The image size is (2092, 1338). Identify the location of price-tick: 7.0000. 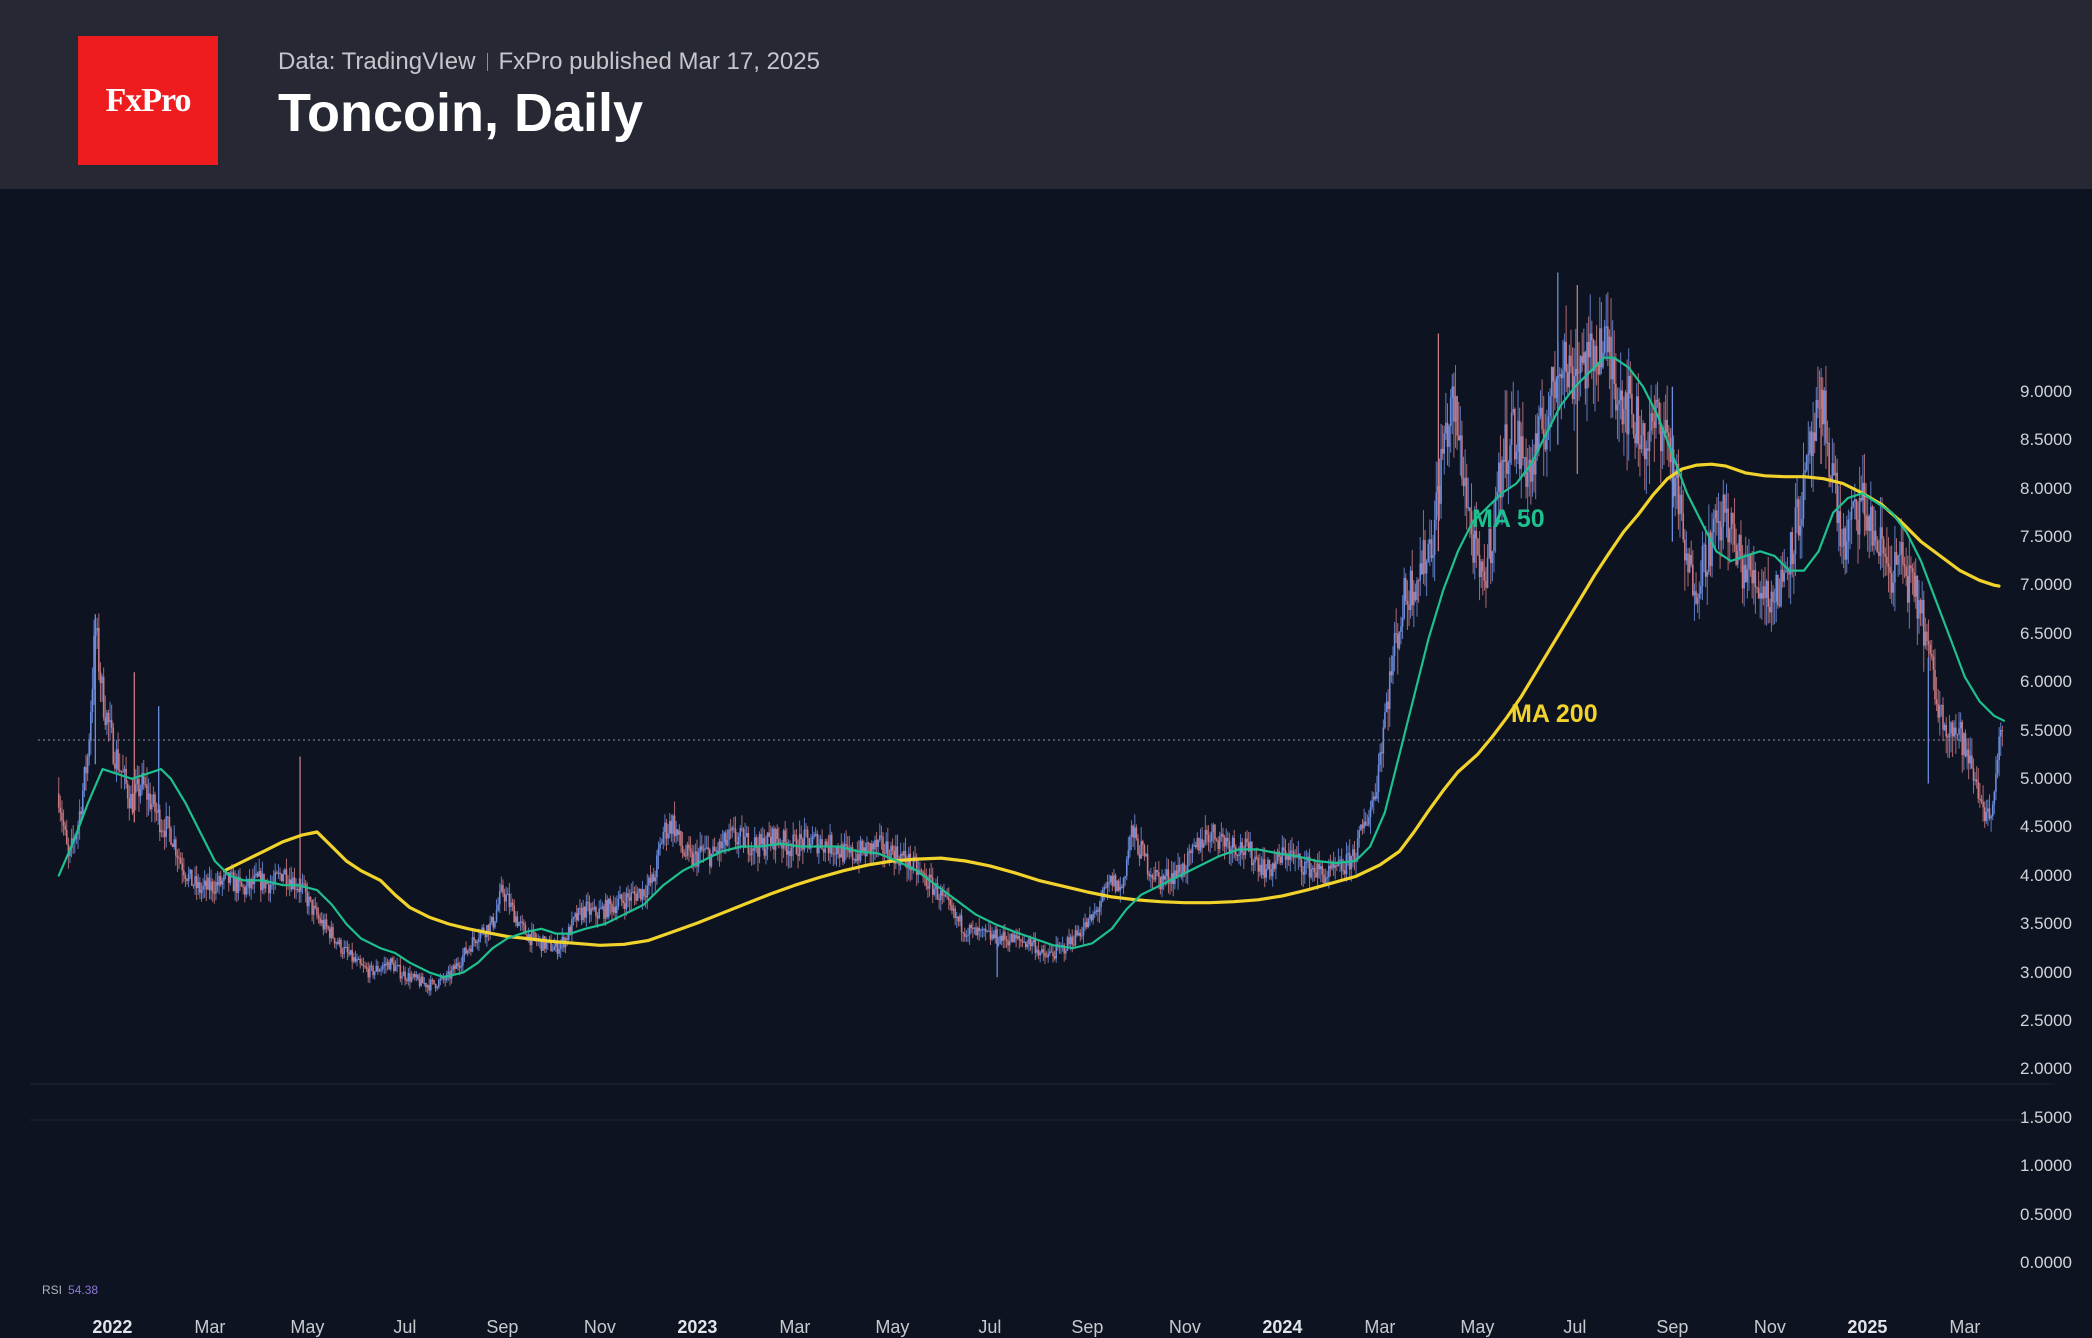
(2046, 585).